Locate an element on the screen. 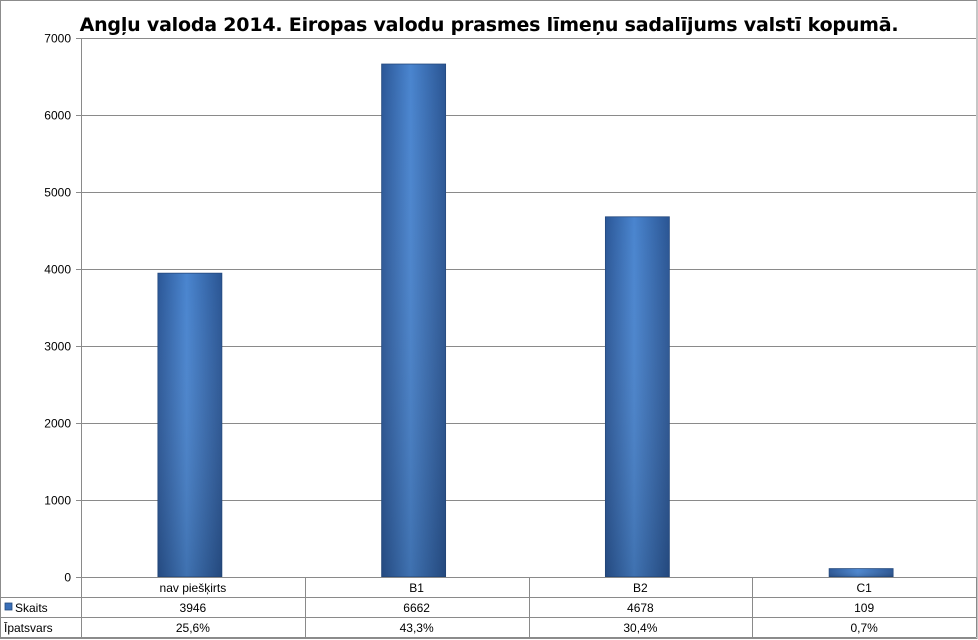 The height and width of the screenshot is (640, 978). y-tick-label: 3000 is located at coordinates (57, 347).